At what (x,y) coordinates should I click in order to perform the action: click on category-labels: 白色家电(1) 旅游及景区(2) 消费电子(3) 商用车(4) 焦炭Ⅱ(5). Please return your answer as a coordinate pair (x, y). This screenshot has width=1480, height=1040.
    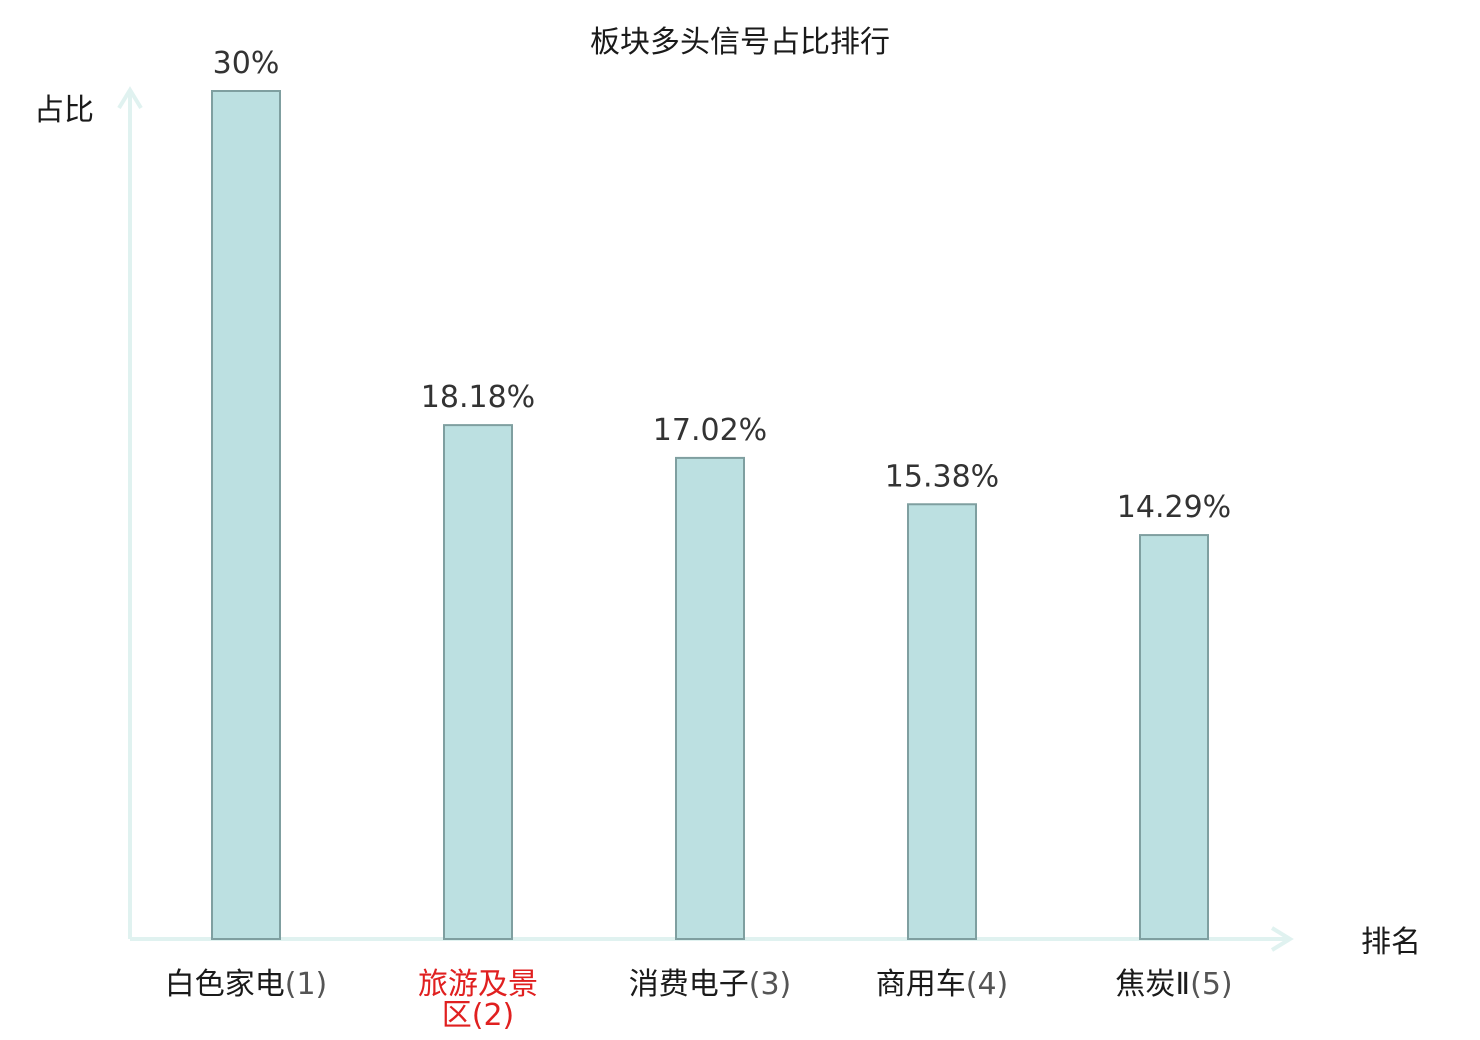
    Looking at the image, I should click on (699, 1000).